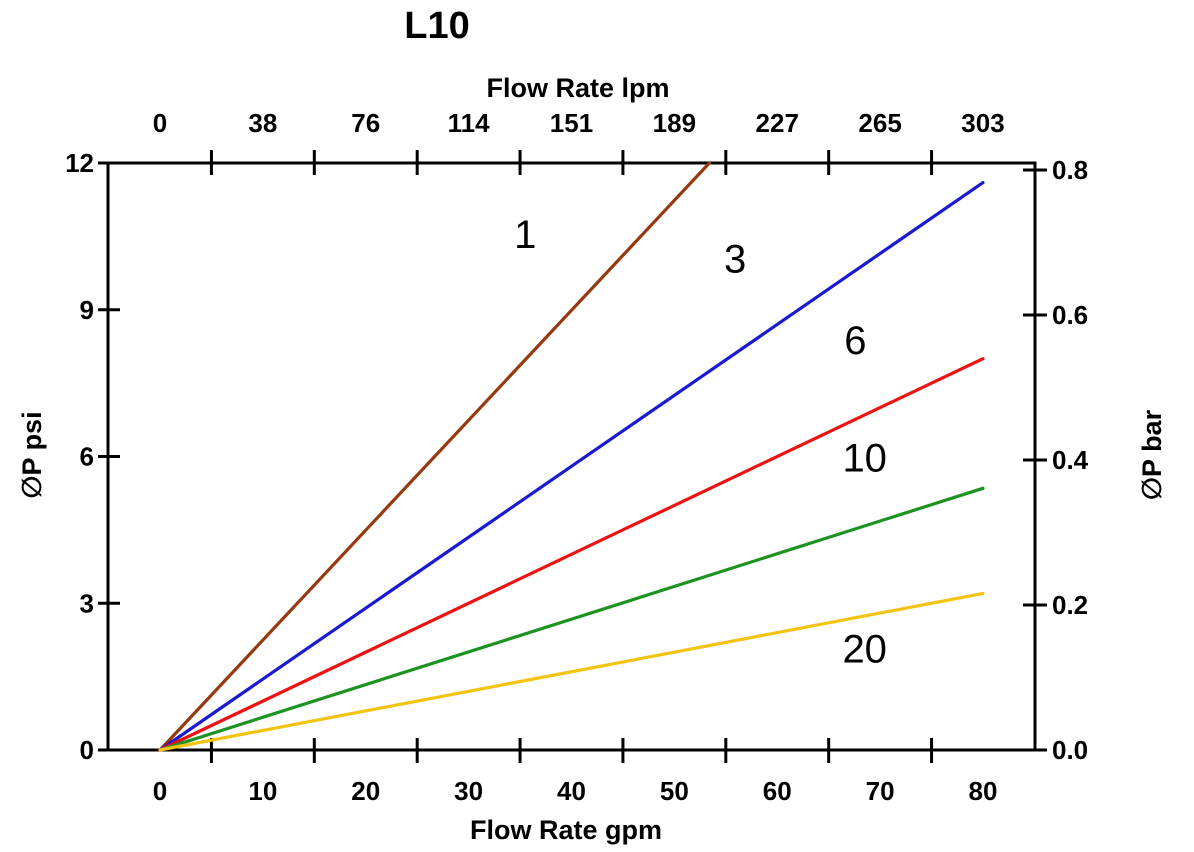  I want to click on top-tick-label: 303, so click(982, 123).